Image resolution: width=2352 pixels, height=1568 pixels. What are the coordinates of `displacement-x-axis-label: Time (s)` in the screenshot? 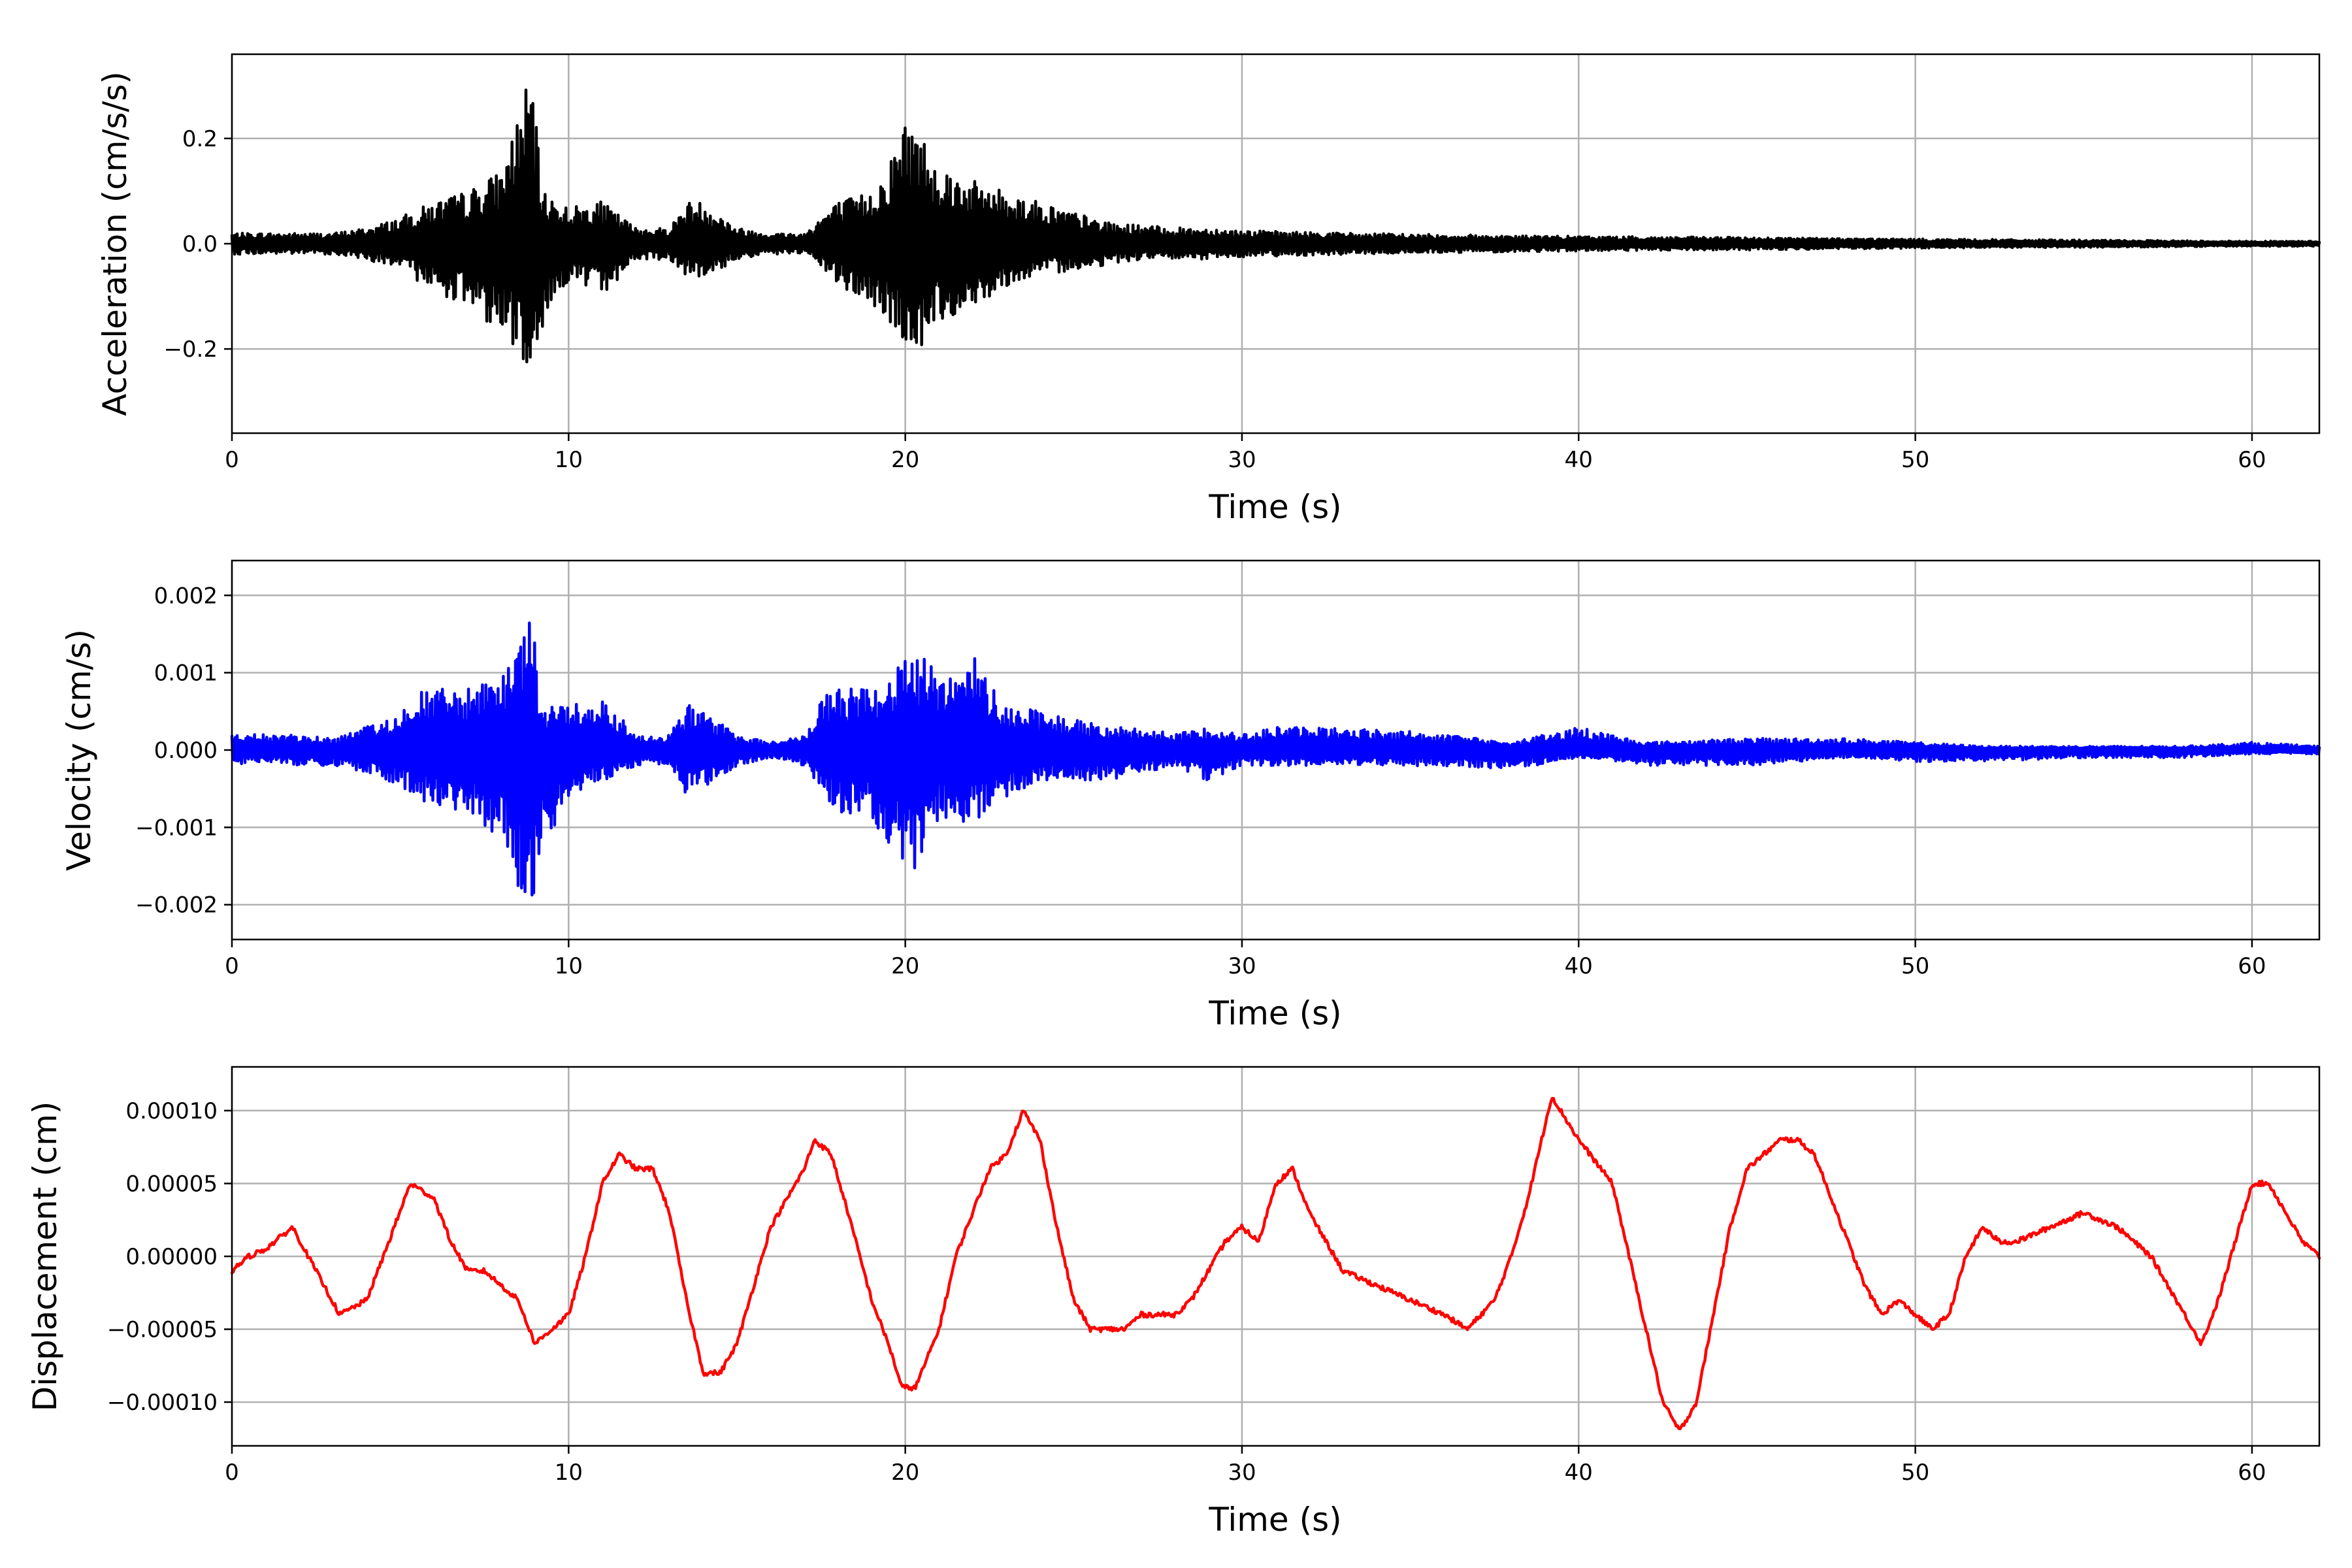 It's located at (1274, 1520).